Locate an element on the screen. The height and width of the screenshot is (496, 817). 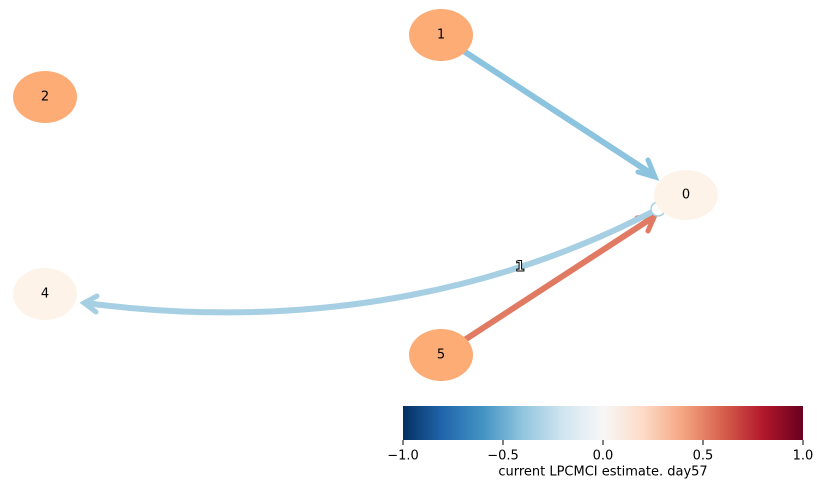
node-label: 5 is located at coordinates (441, 355).